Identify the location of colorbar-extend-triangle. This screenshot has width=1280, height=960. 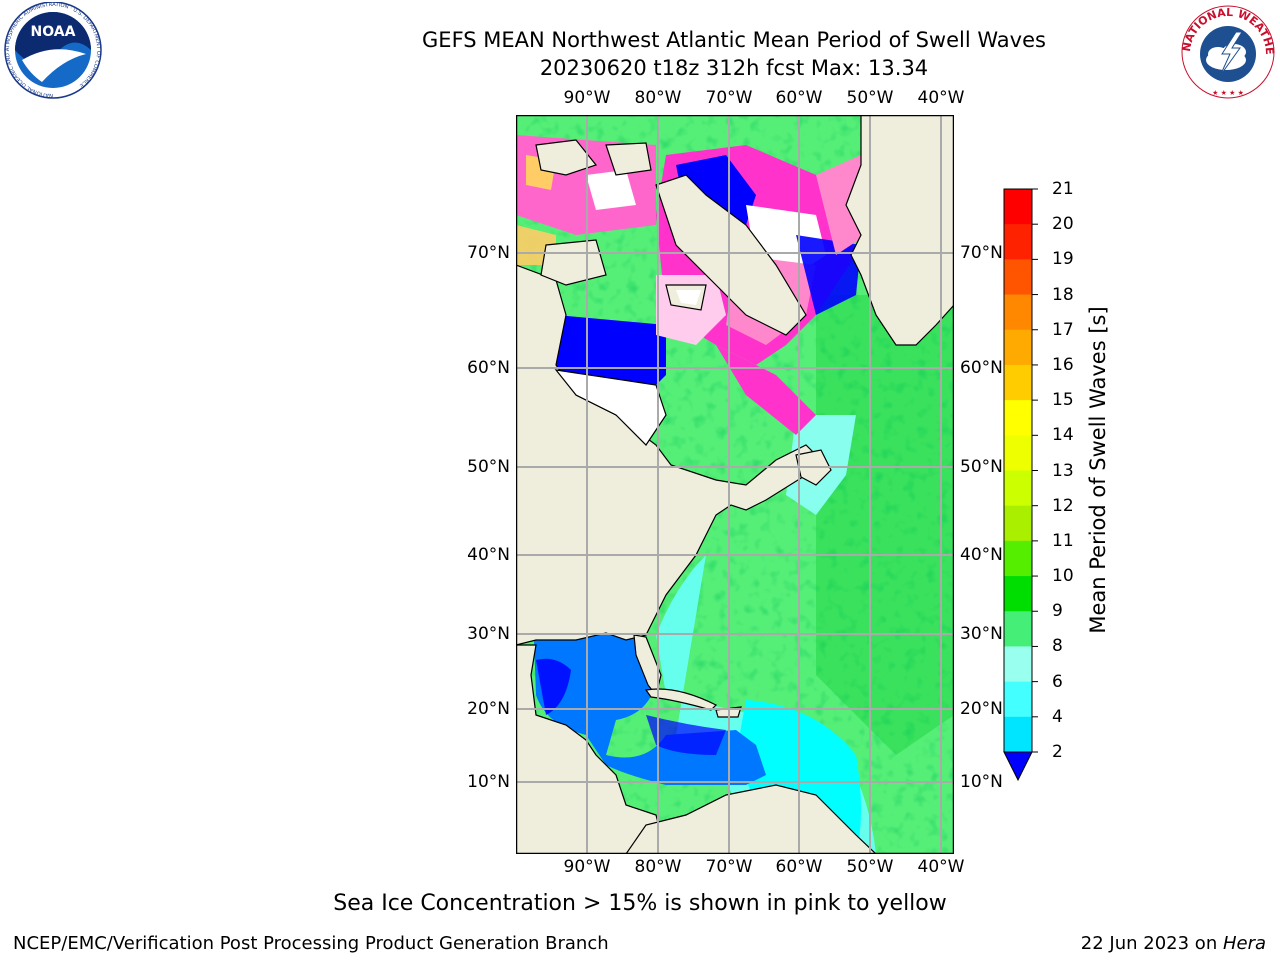
(1018, 766).